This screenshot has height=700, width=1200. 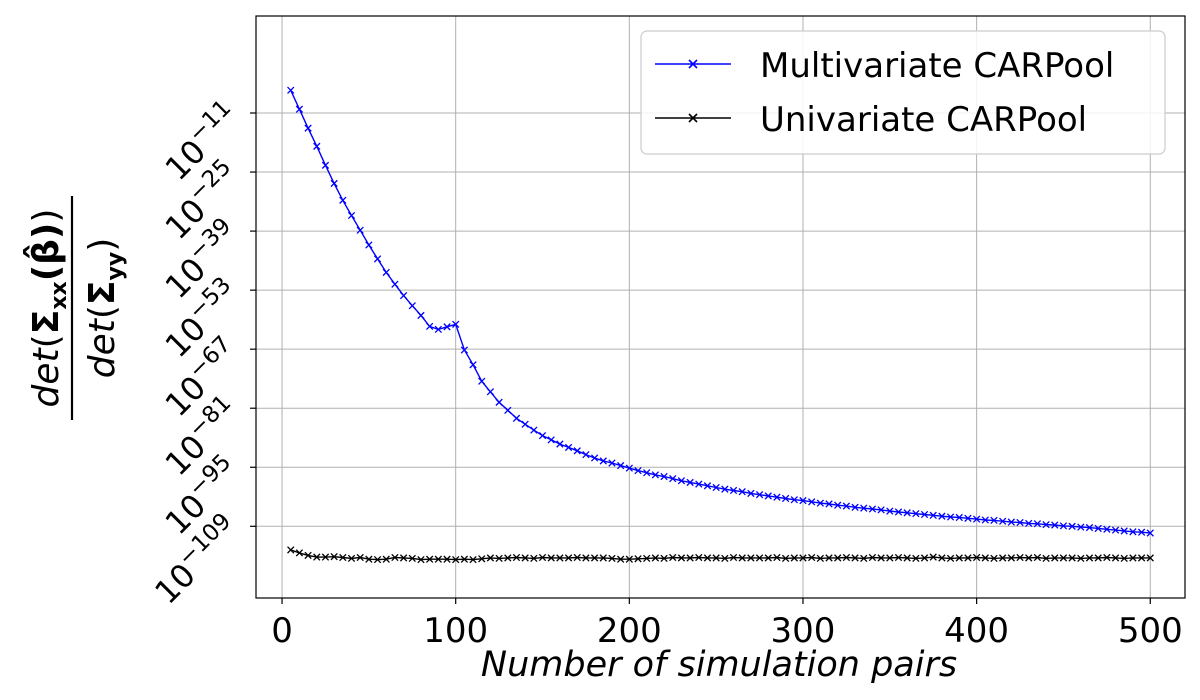 What do you see at coordinates (46, 322) in the screenshot?
I see `y-label-numerator-symbol: Σ` at bounding box center [46, 322].